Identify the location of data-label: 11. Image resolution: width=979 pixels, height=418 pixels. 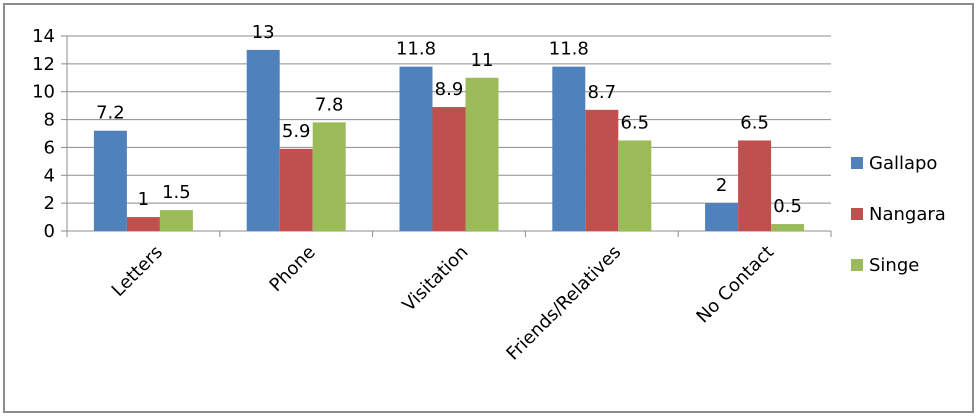
(482, 60).